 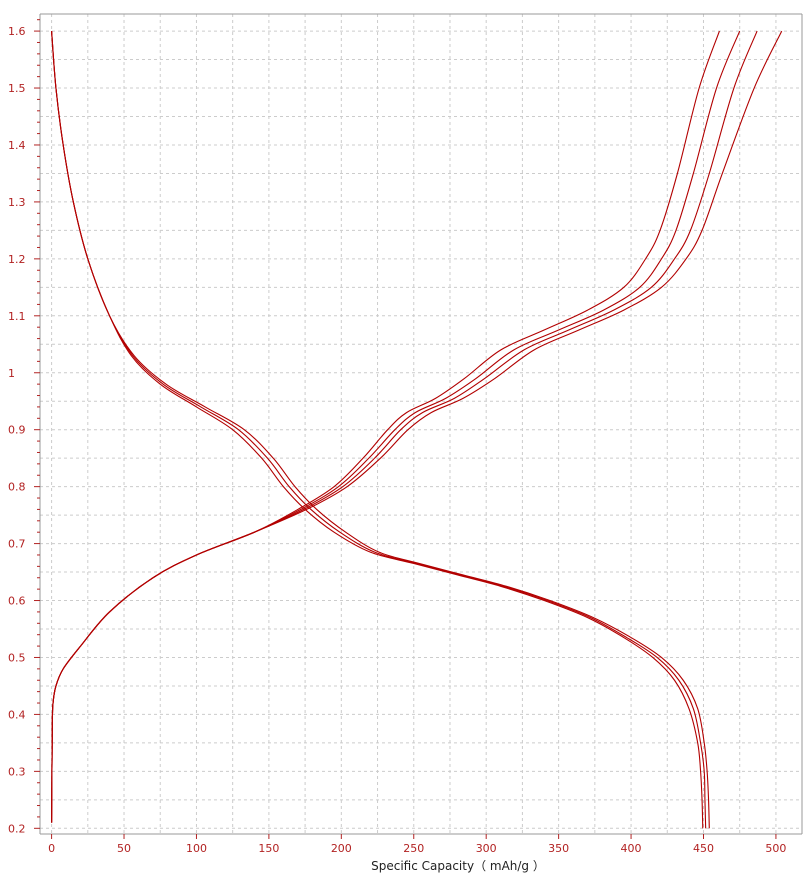 What do you see at coordinates (11, 373) in the screenshot?
I see `y-tick-label: 1` at bounding box center [11, 373].